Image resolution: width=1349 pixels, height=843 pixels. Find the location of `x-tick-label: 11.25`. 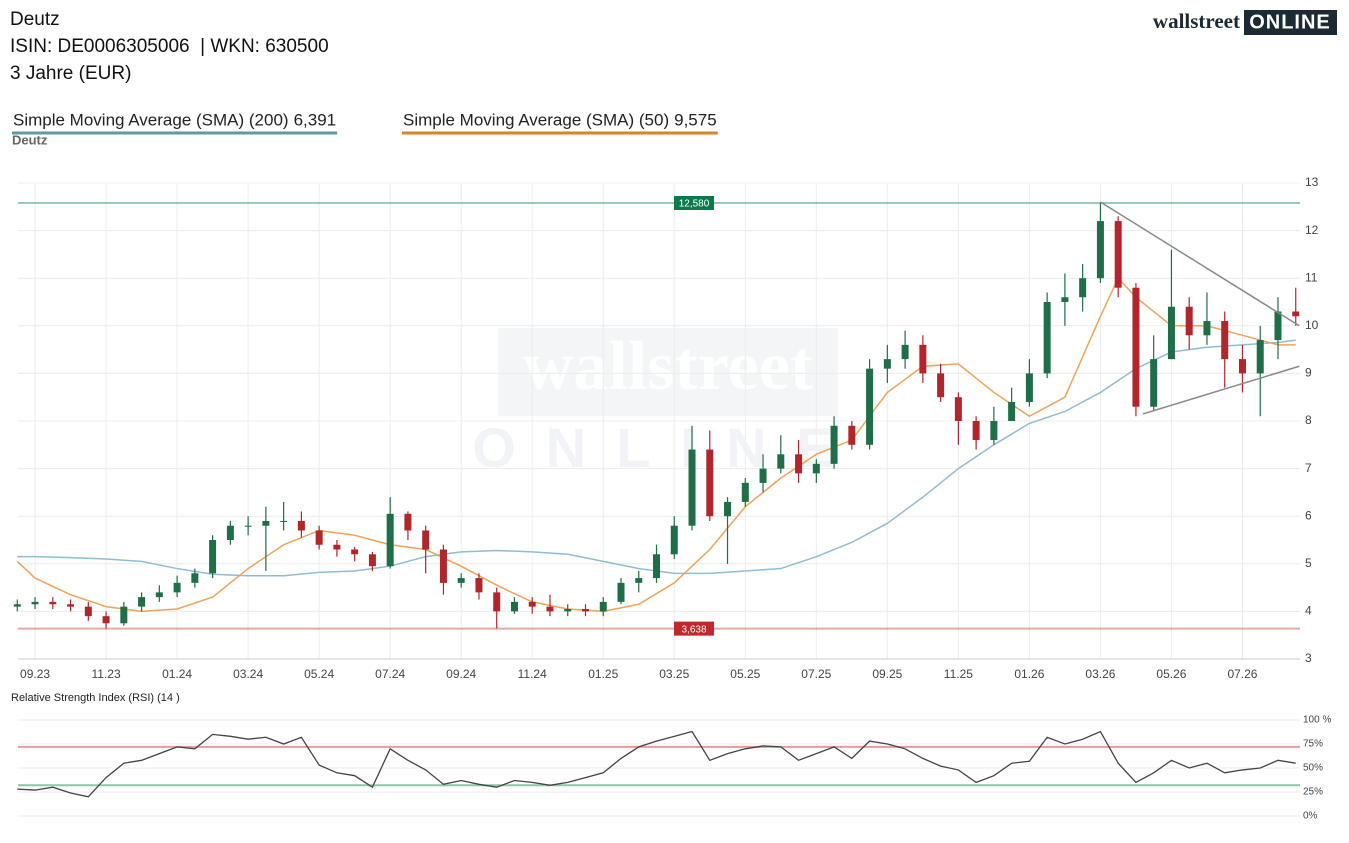

x-tick-label: 11.25 is located at coordinates (958, 674).